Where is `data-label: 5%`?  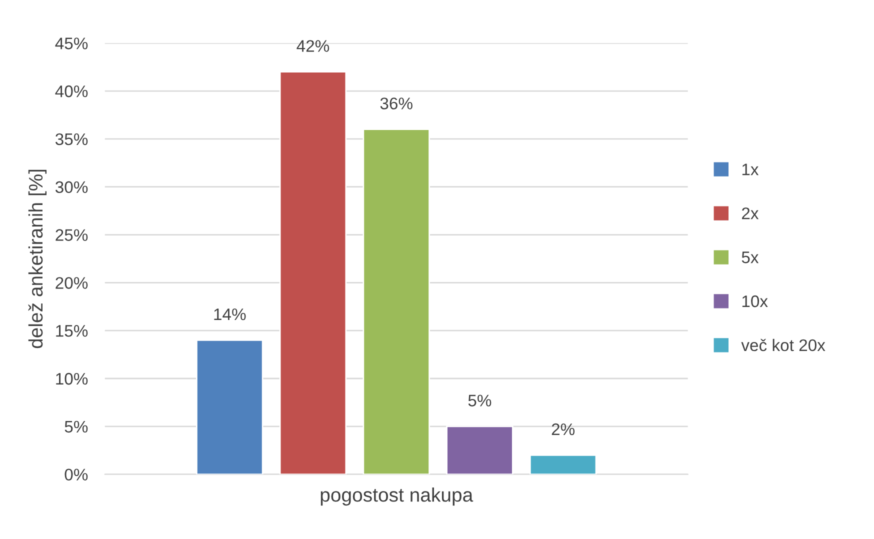 data-label: 5% is located at coordinates (480, 400).